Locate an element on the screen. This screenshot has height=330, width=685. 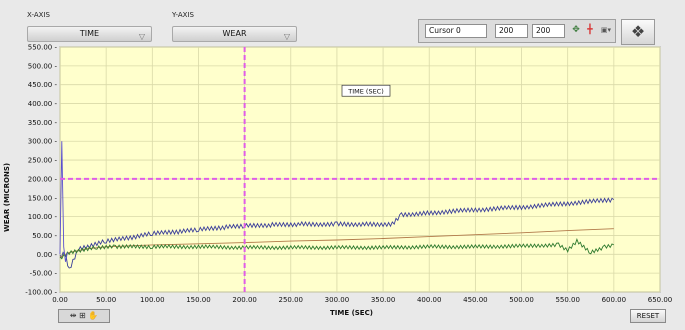
x-axis-label: X-AXIS is located at coordinates (38, 15).